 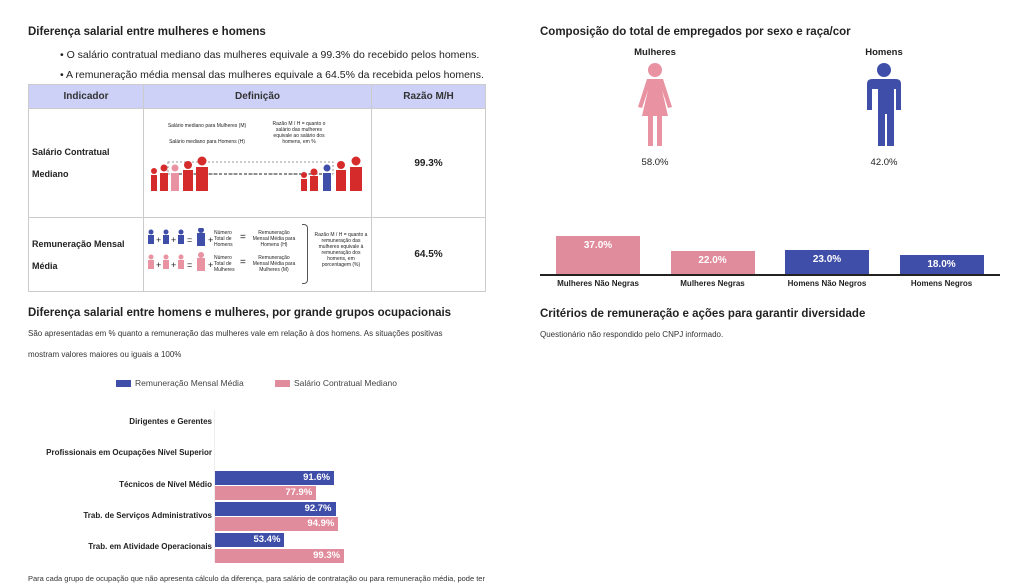 What do you see at coordinates (428, 254) in the screenshot?
I see `ratio-value: 64.5%` at bounding box center [428, 254].